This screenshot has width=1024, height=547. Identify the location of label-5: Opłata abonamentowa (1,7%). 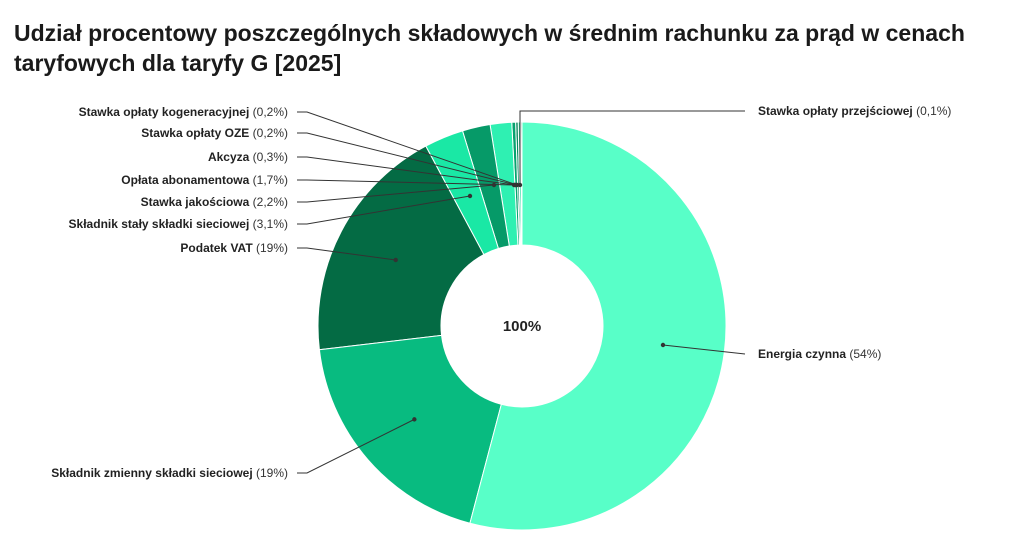
(204, 180).